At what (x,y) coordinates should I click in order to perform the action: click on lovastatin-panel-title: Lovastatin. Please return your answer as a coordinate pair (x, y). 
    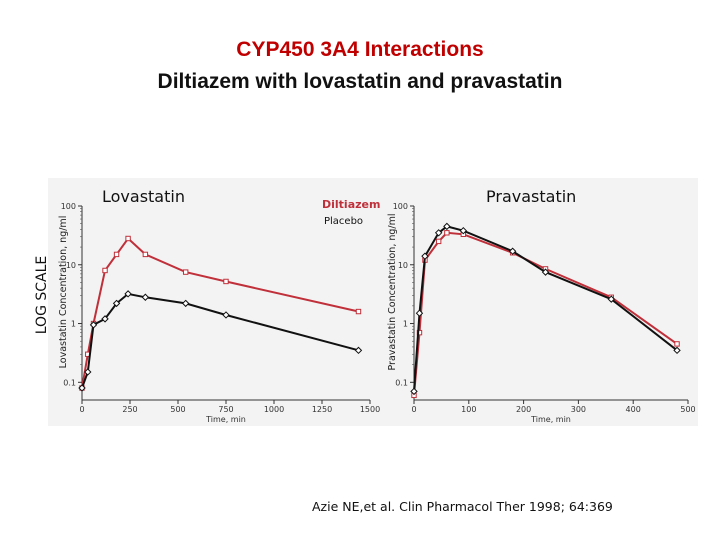
    Looking at the image, I should click on (143, 196).